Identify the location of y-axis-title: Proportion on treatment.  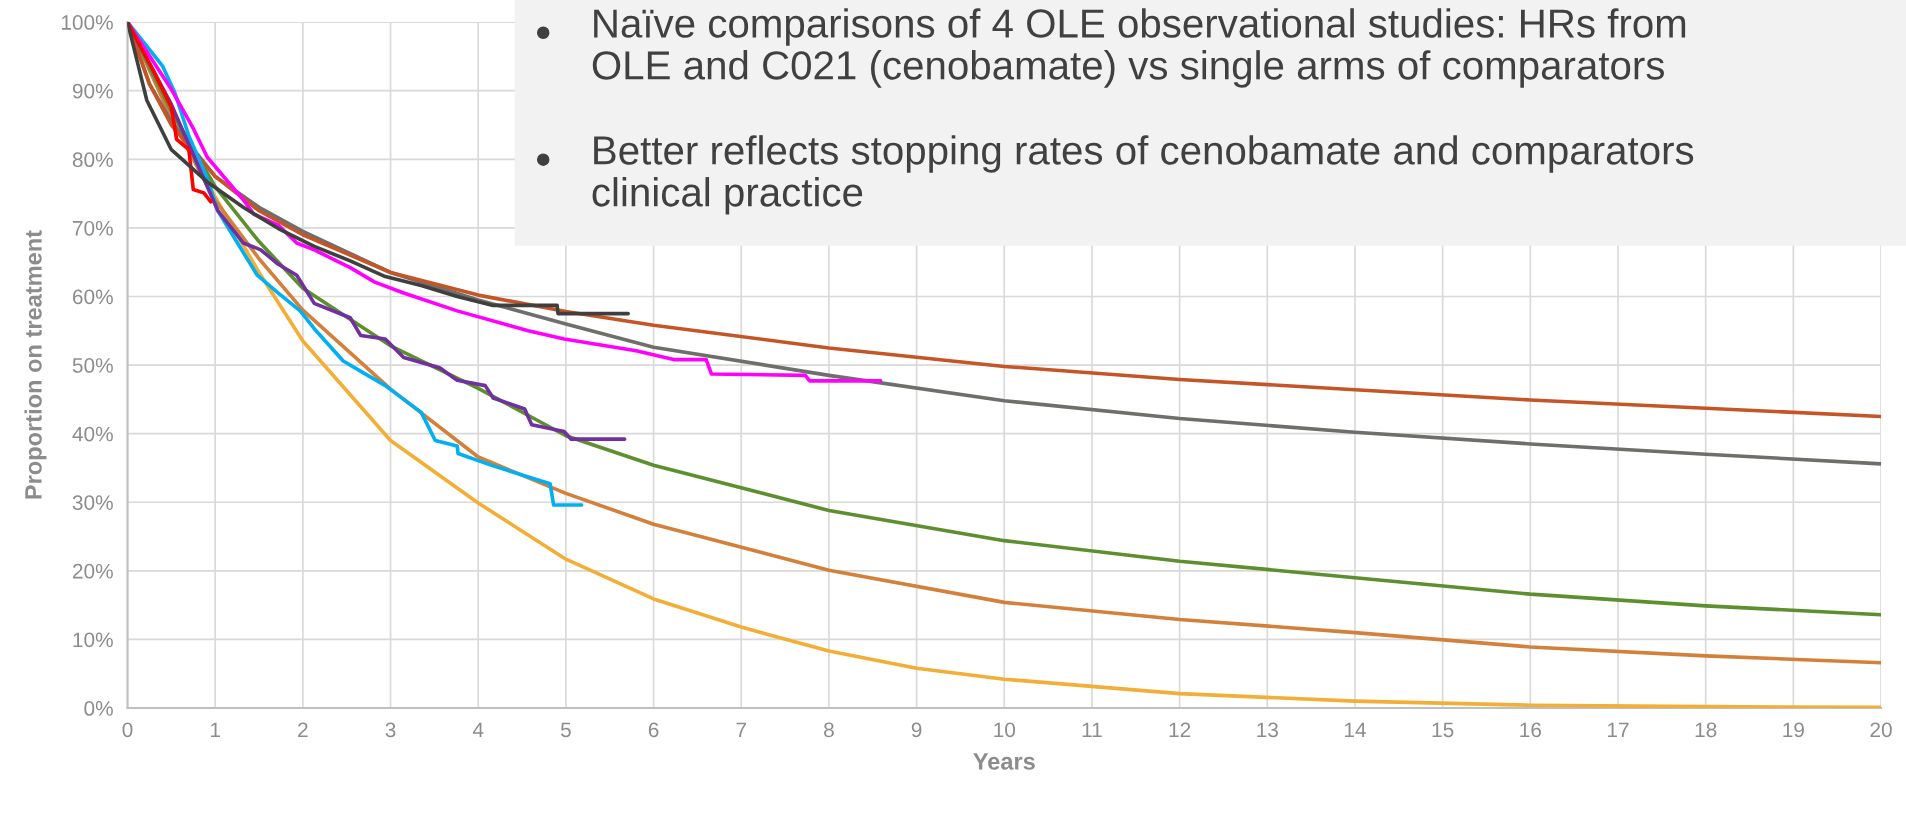
(35, 364).